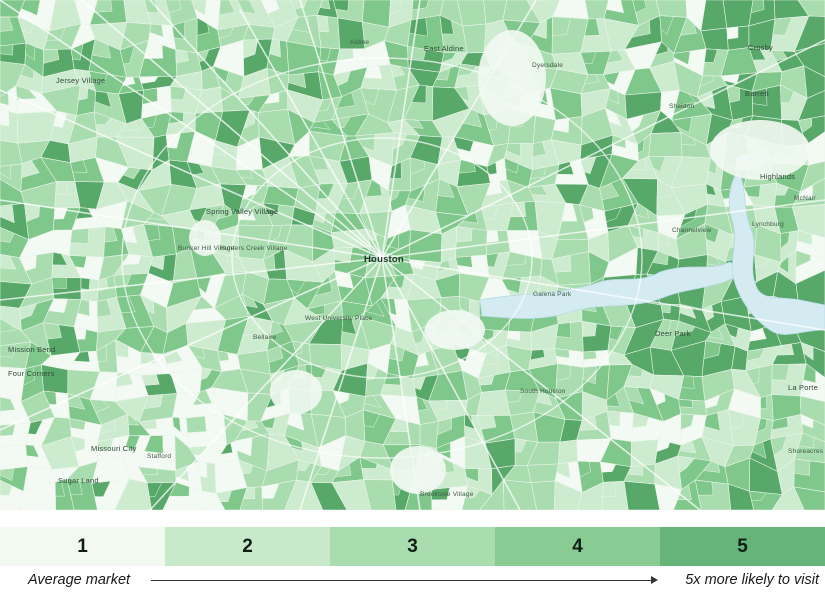  Describe the element at coordinates (577, 546) in the screenshot. I see `legend-level-4: 4` at that location.